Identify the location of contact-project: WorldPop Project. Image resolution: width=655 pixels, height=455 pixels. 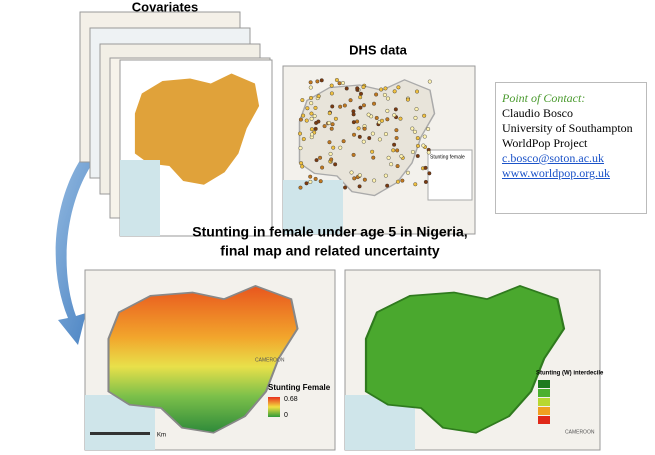
(545, 143).